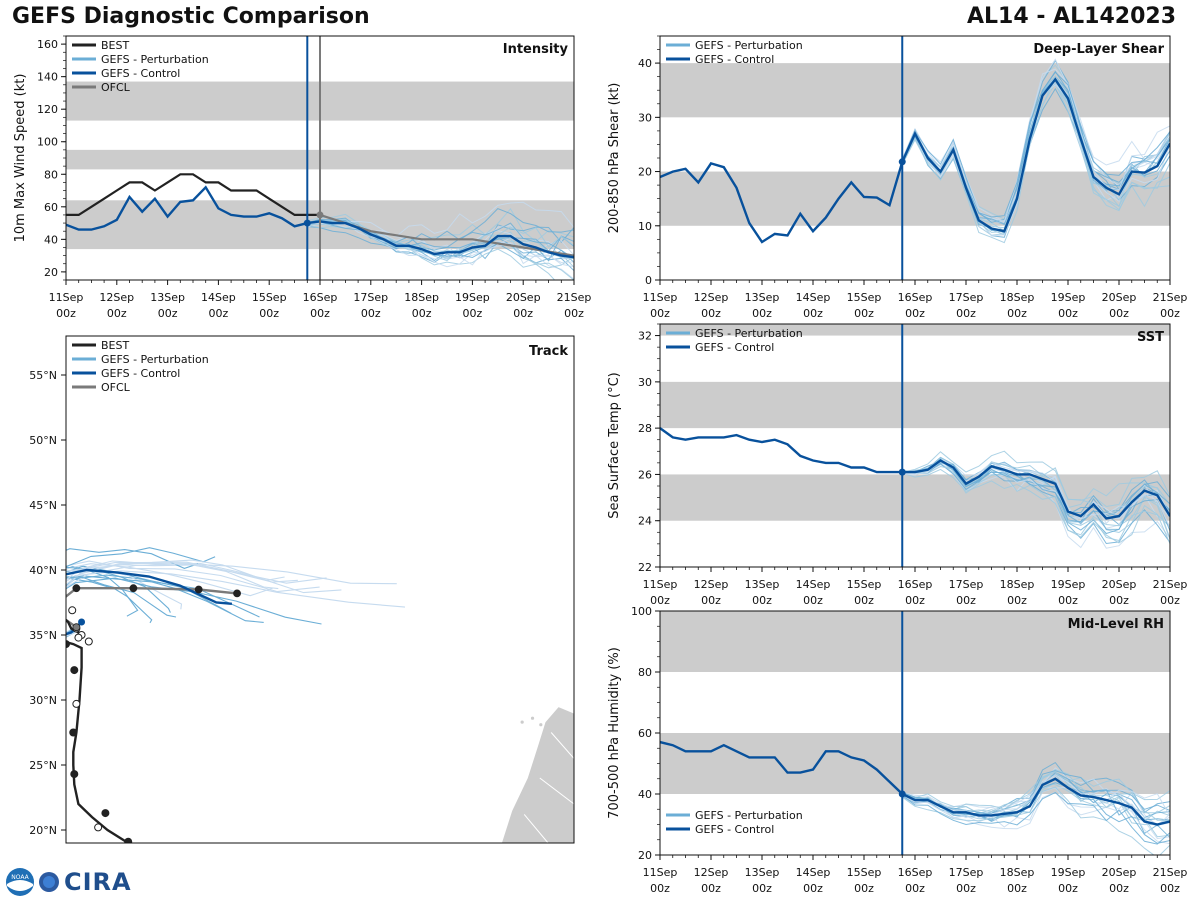  Describe the element at coordinates (614, 158) in the screenshot. I see `y-axis-label: 200-850 hPa Shear (kt)` at that location.